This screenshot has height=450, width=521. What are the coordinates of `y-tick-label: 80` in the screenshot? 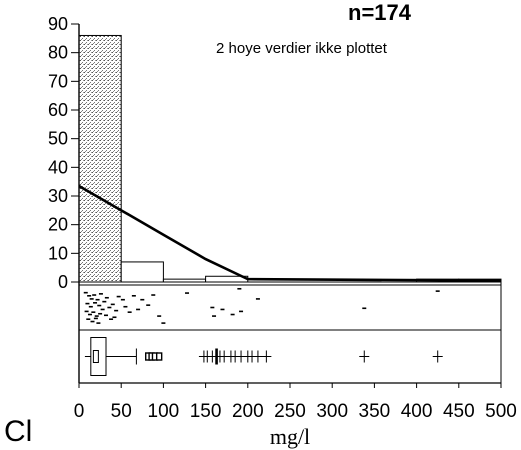 It's located at (58, 53).